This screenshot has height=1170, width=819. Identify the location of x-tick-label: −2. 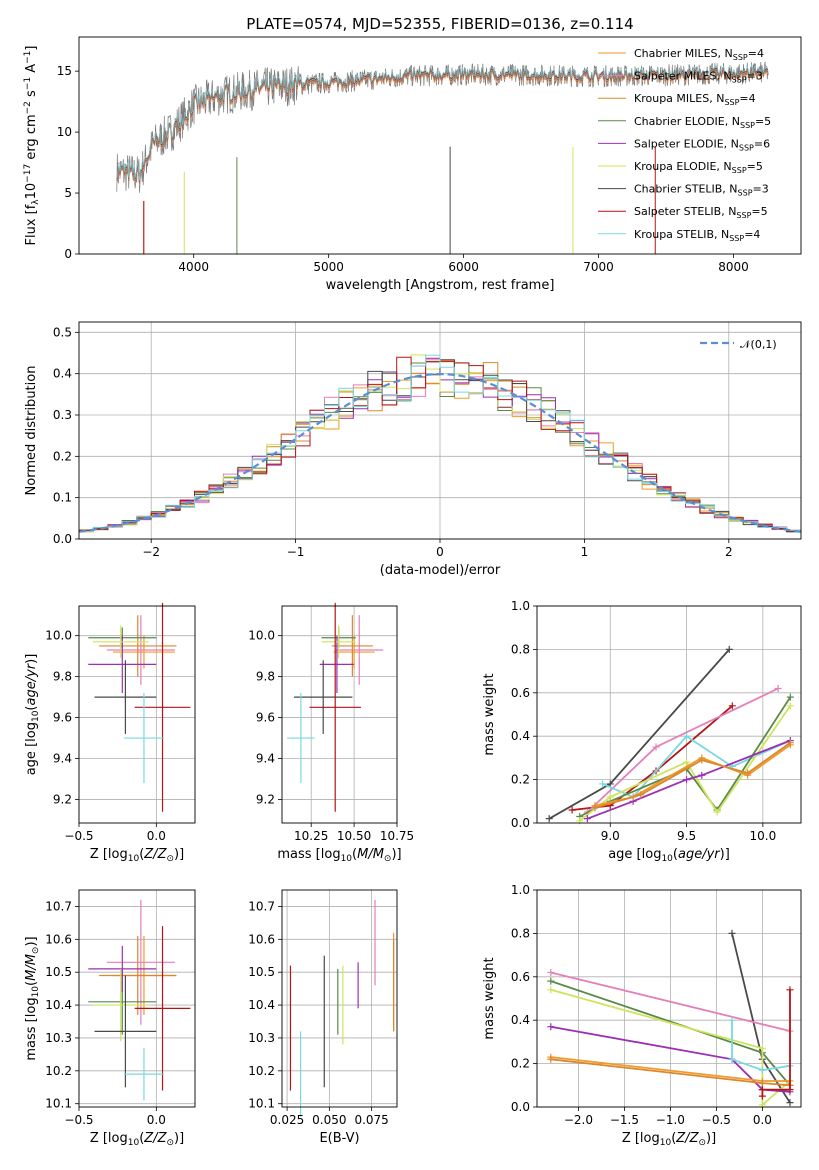
(151, 552).